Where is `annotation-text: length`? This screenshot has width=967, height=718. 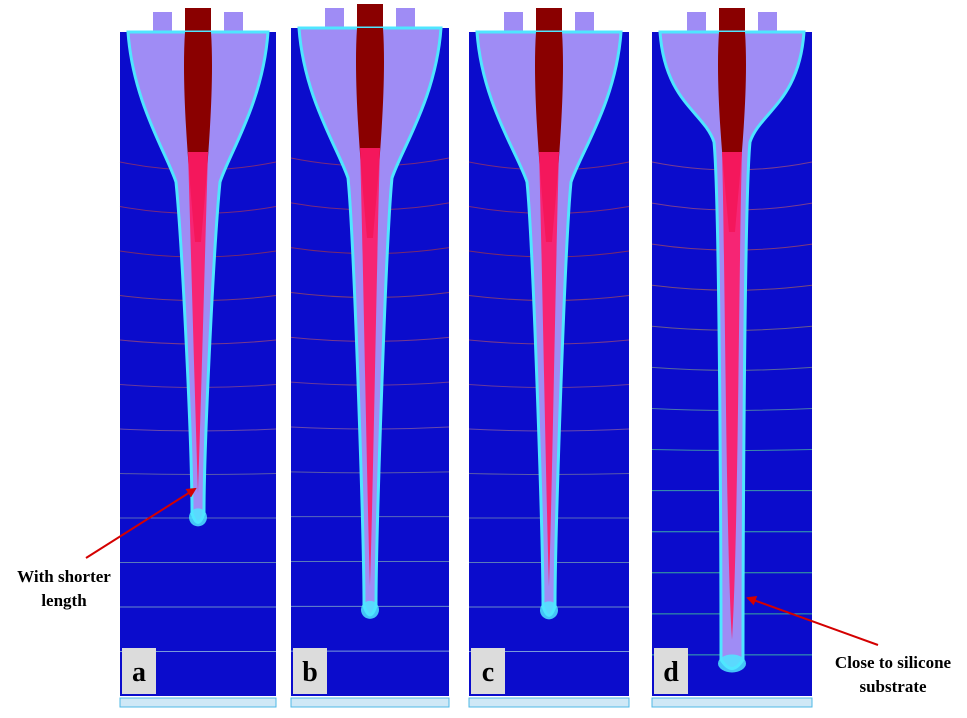 annotation-text: length is located at coordinates (64, 600).